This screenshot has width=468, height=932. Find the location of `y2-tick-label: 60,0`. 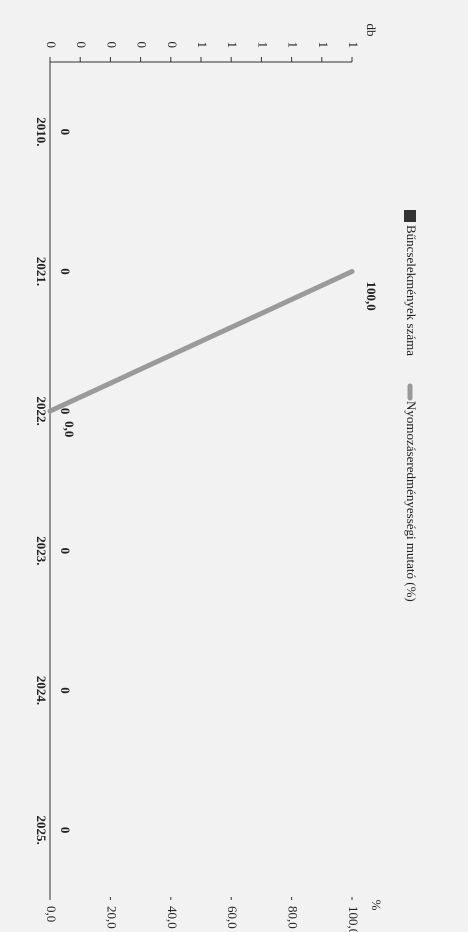

y2-tick-label: 60,0 is located at coordinates (232, 917).